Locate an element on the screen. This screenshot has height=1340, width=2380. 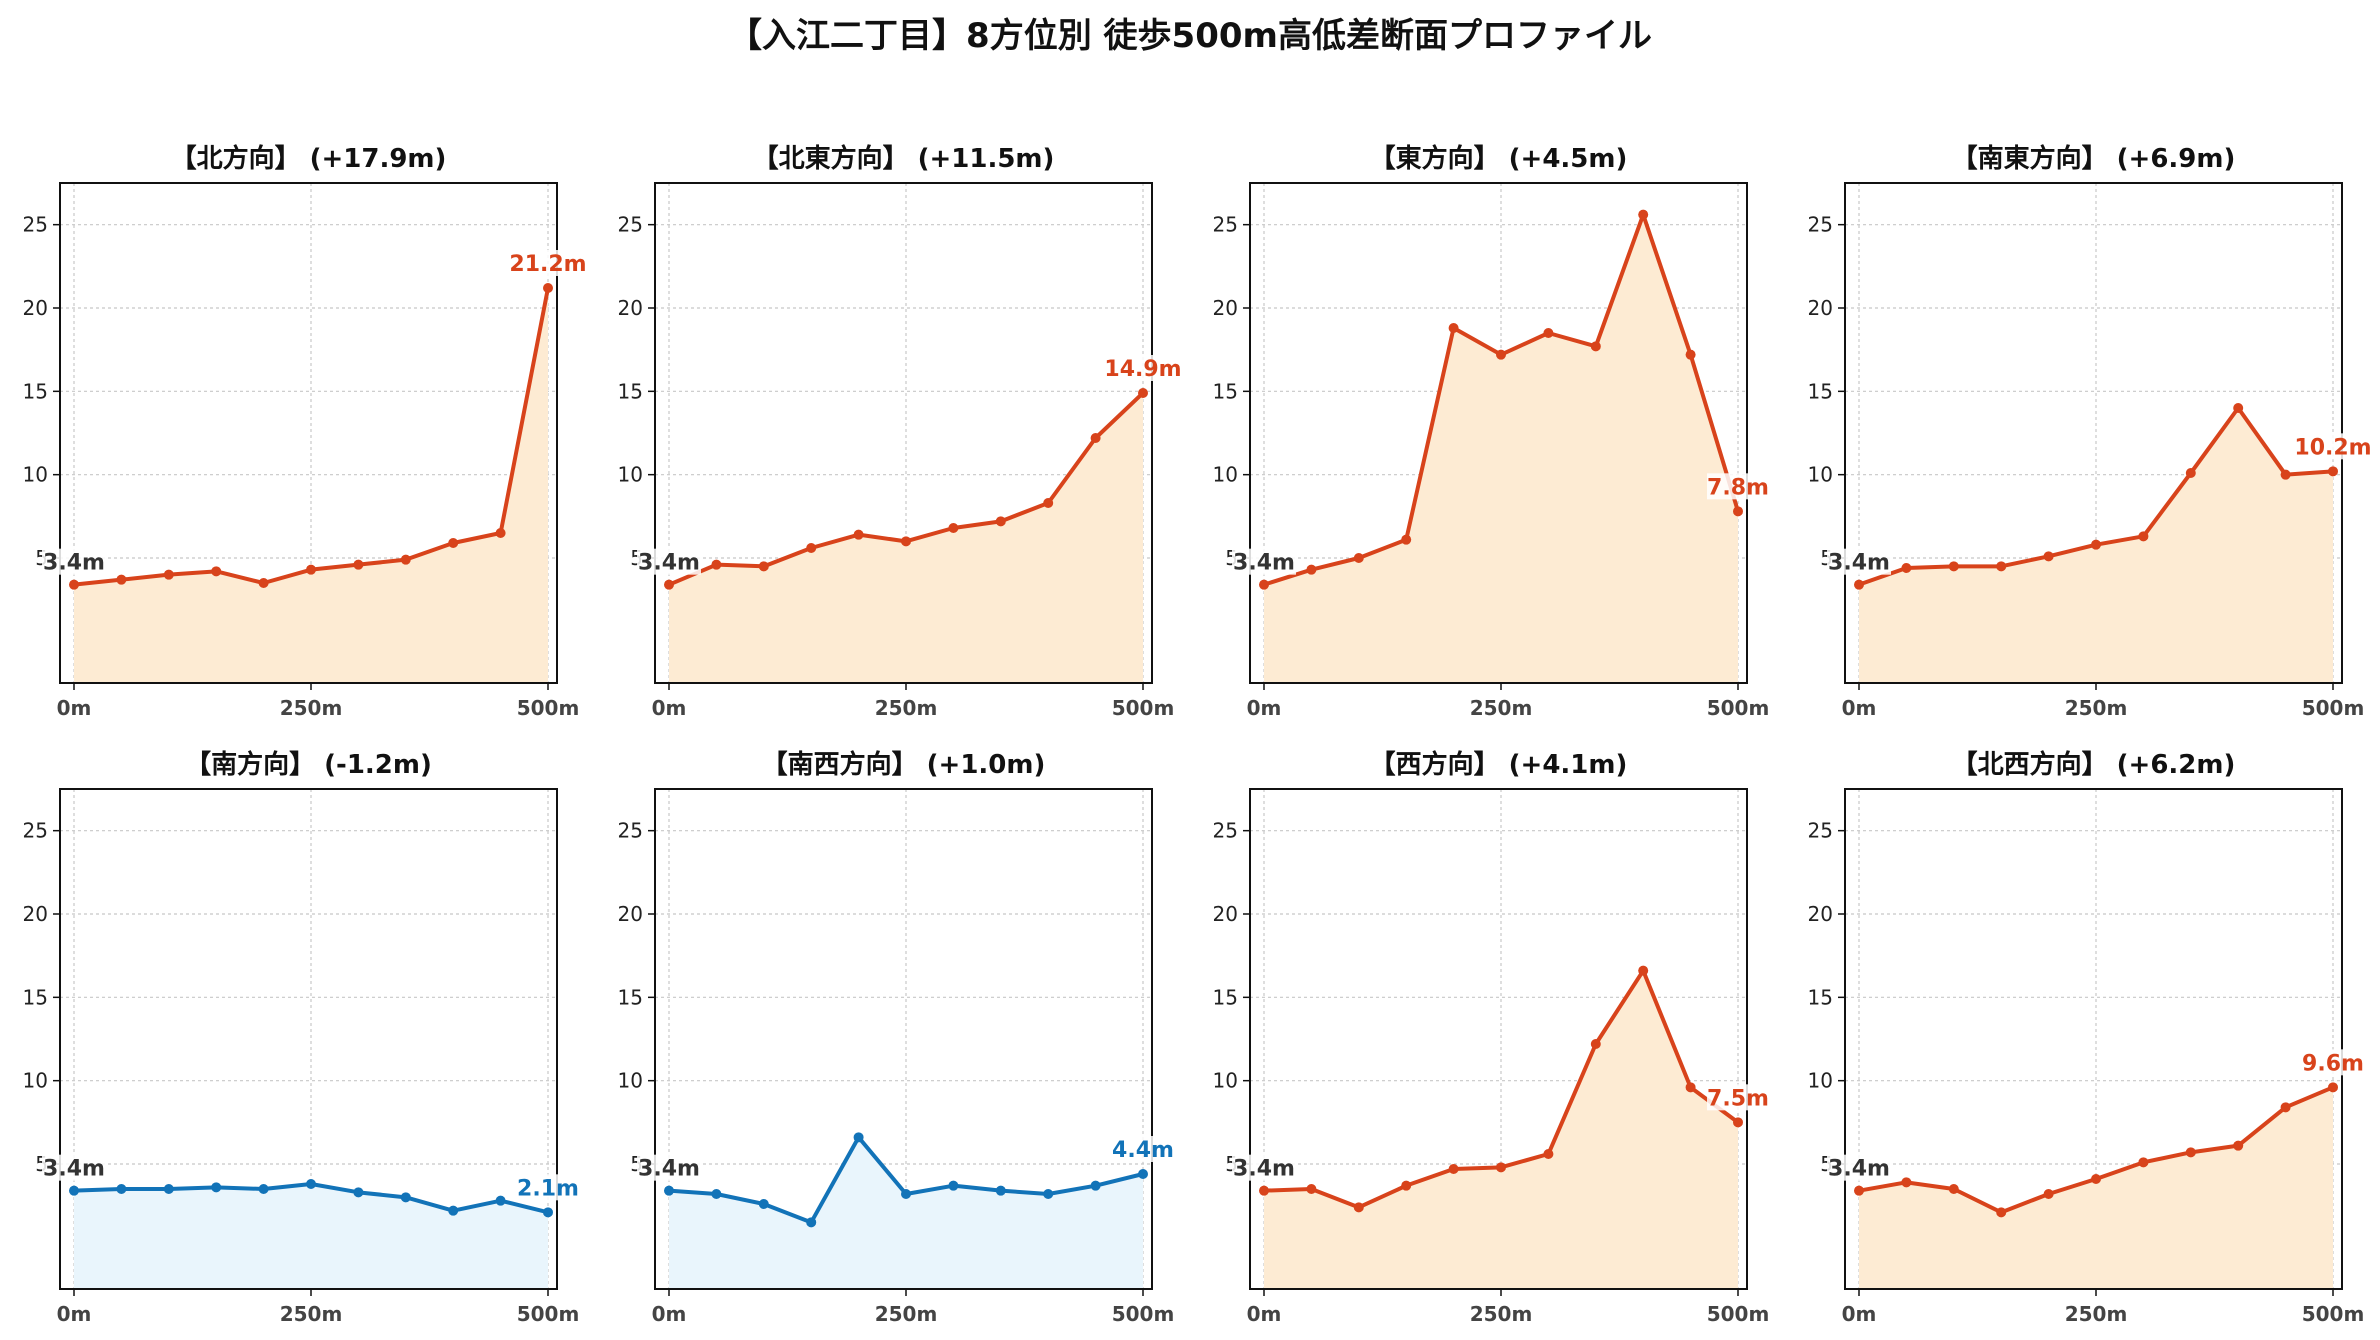
end-label: 7.5m is located at coordinates (1738, 1098).